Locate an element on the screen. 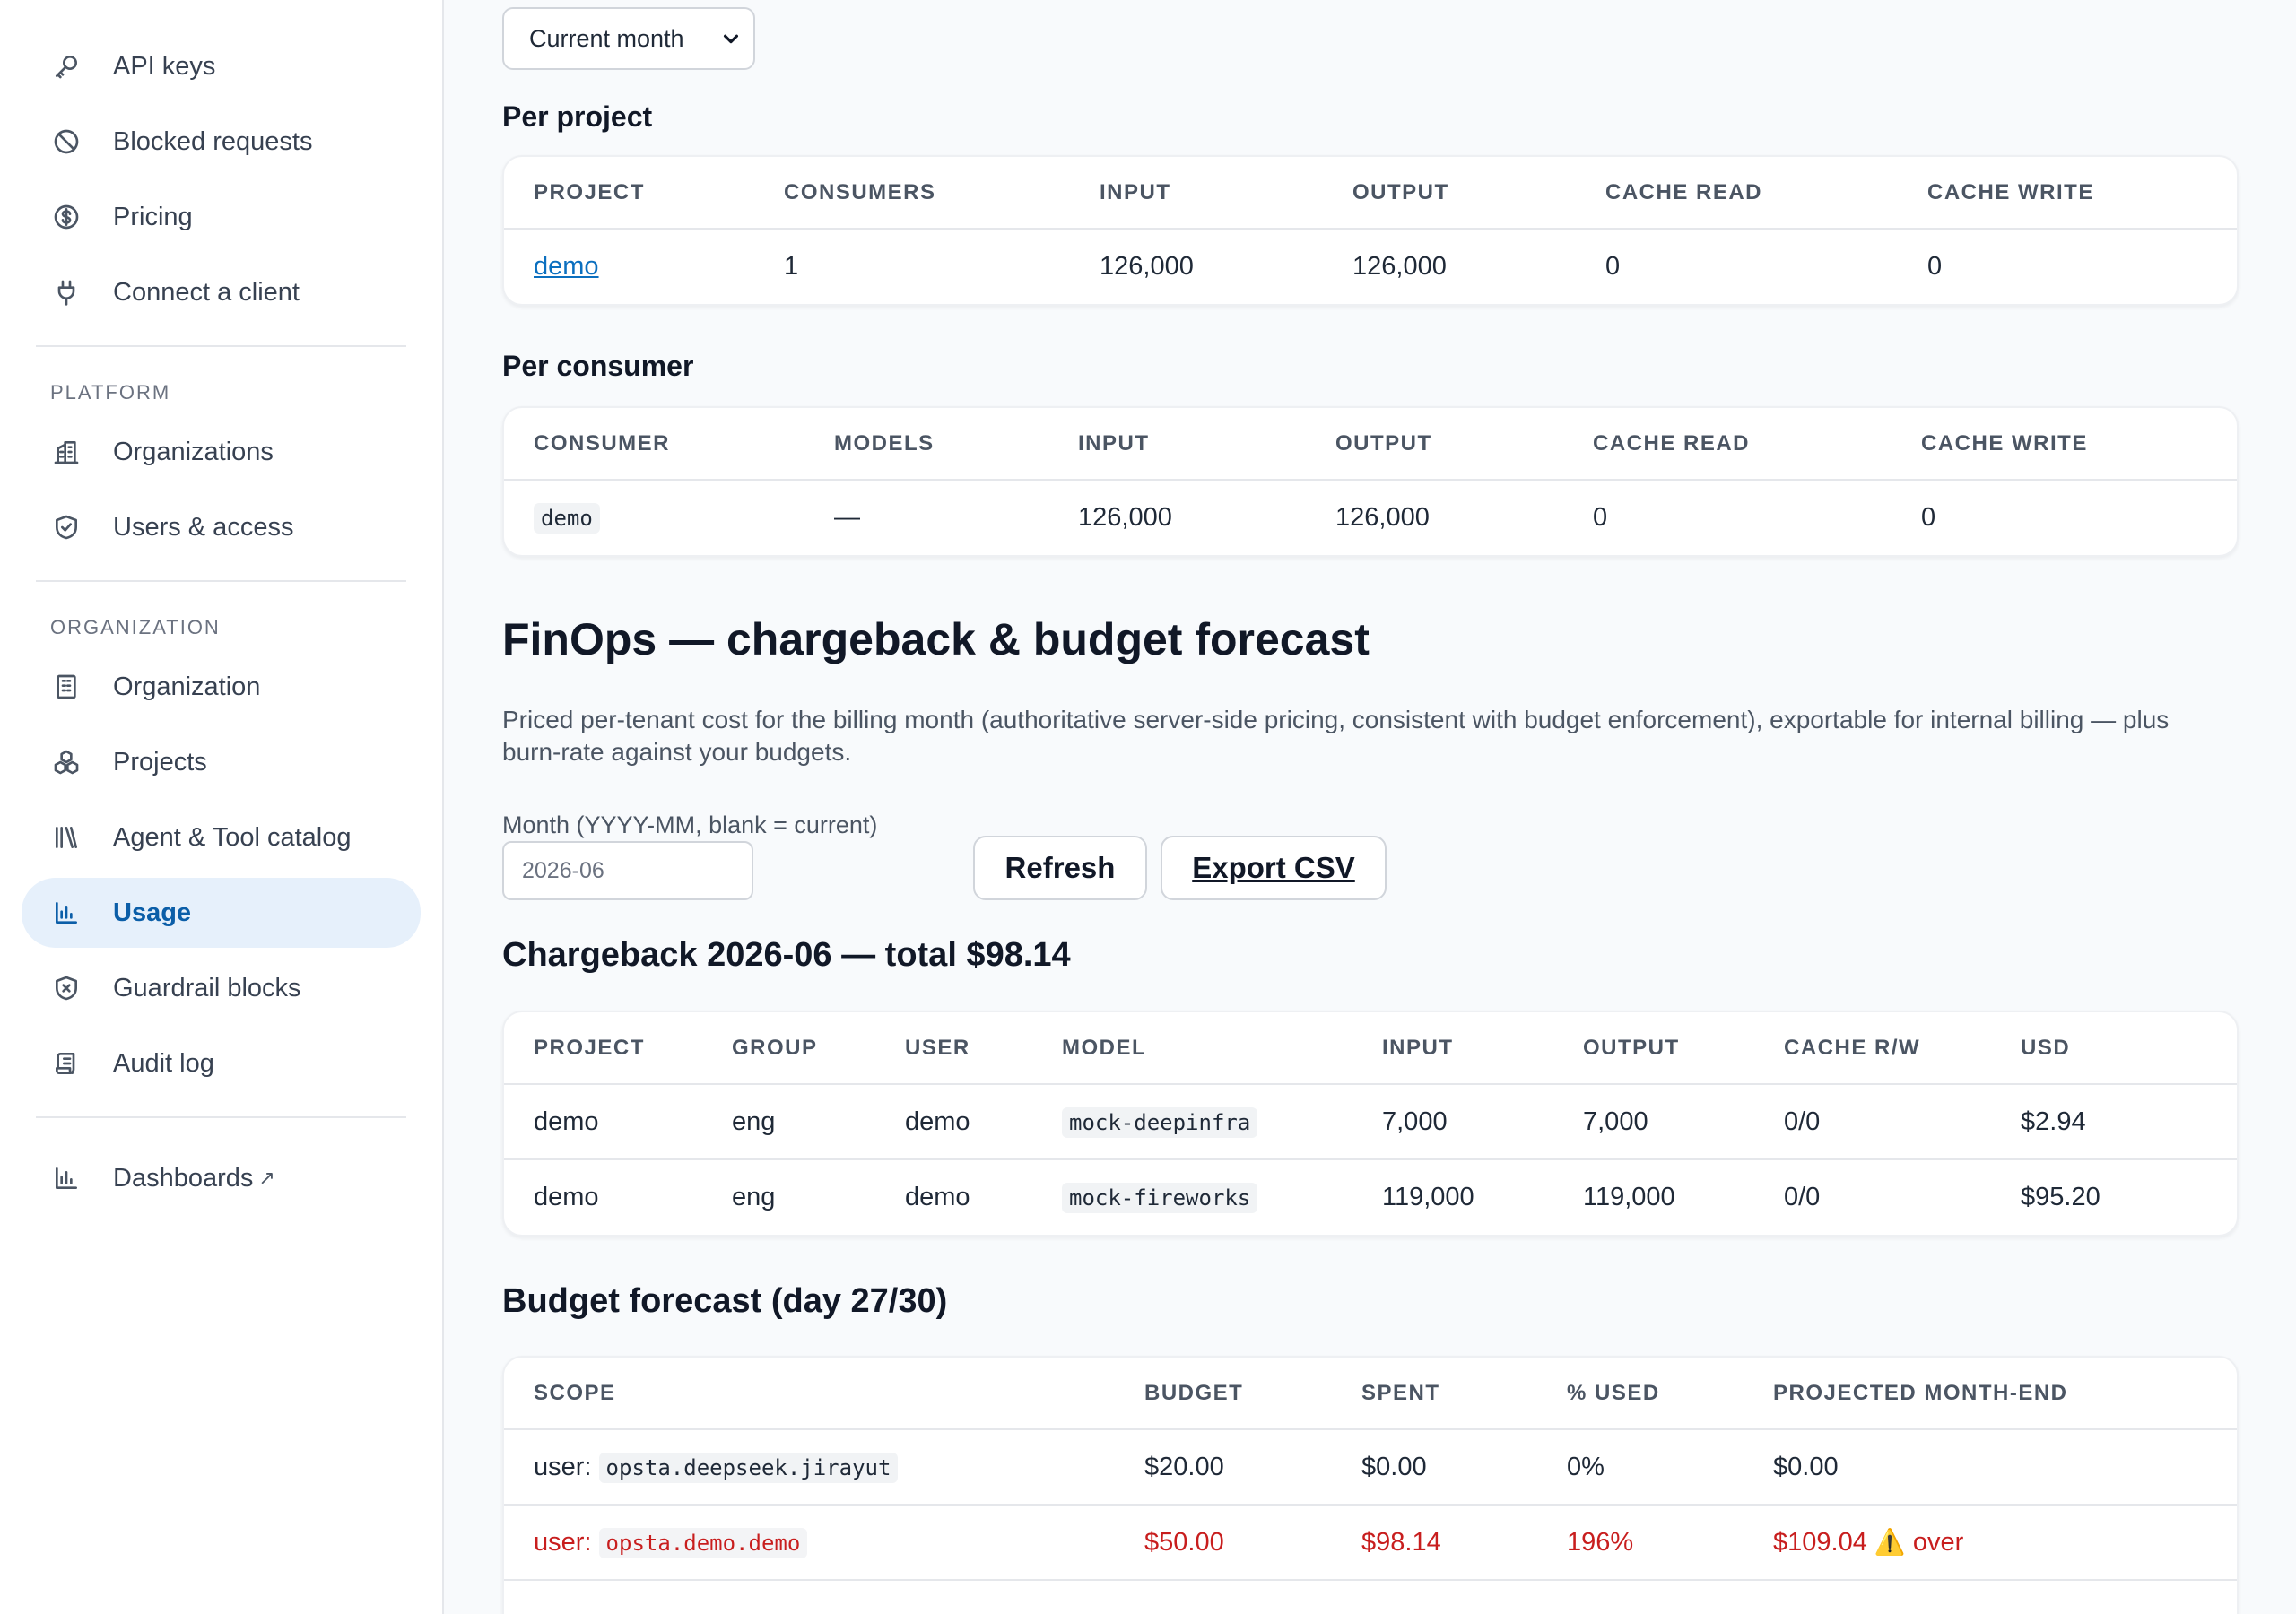 The width and height of the screenshot is (2296, 1614). sidebar-item-label: Audit log is located at coordinates (163, 1063).